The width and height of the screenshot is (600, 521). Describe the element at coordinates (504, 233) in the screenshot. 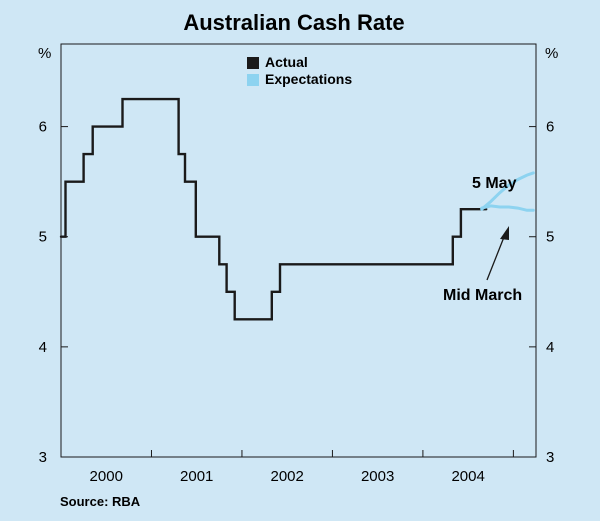

I see `annotation-arrow-head` at that location.